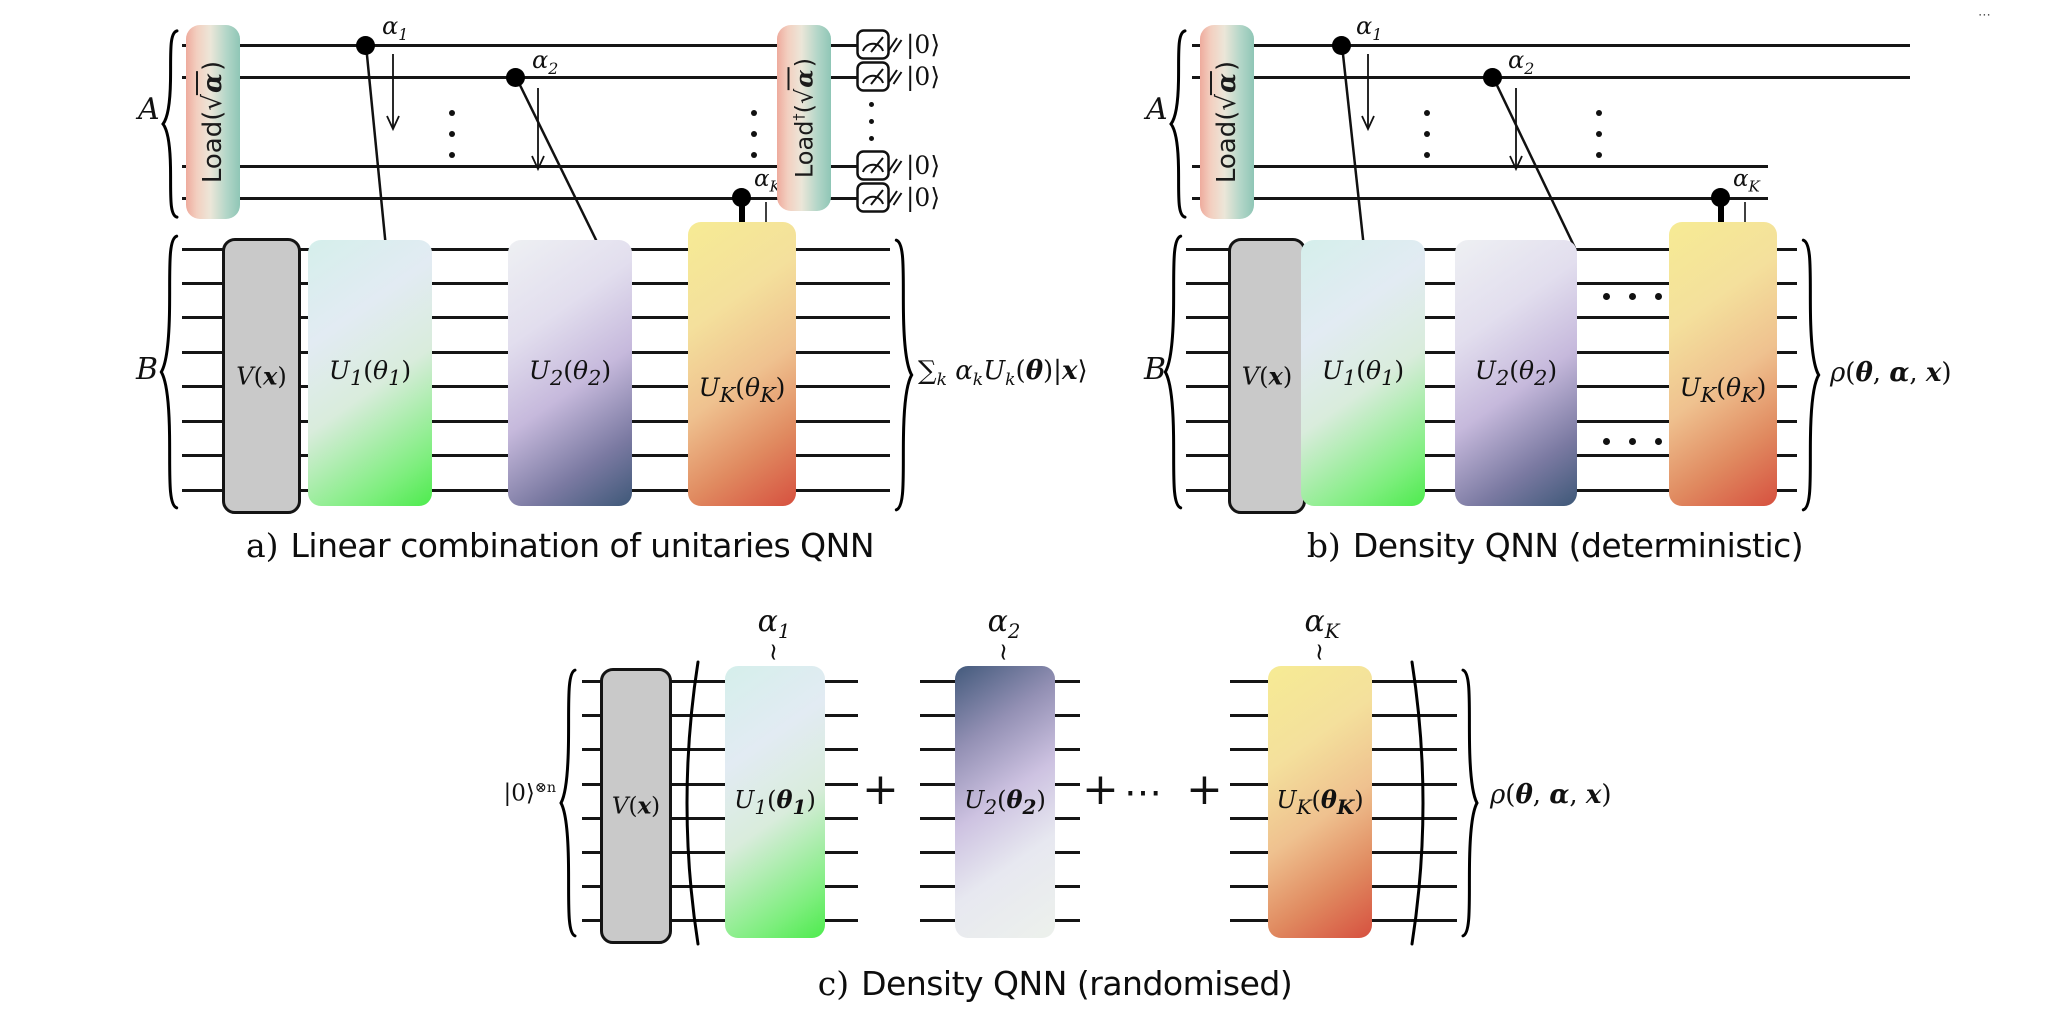 The image size is (2048, 1029). I want to click on c-encoding-gate-label: V(x), so click(636, 806).